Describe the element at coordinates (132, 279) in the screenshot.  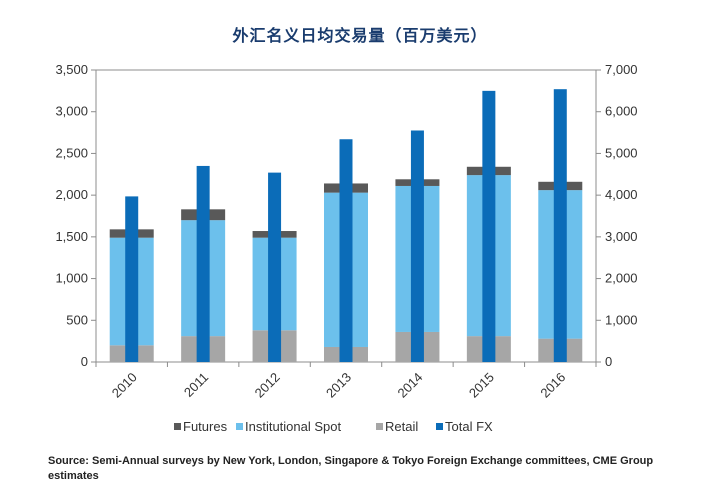
I see `bar-total-fx-2010` at that location.